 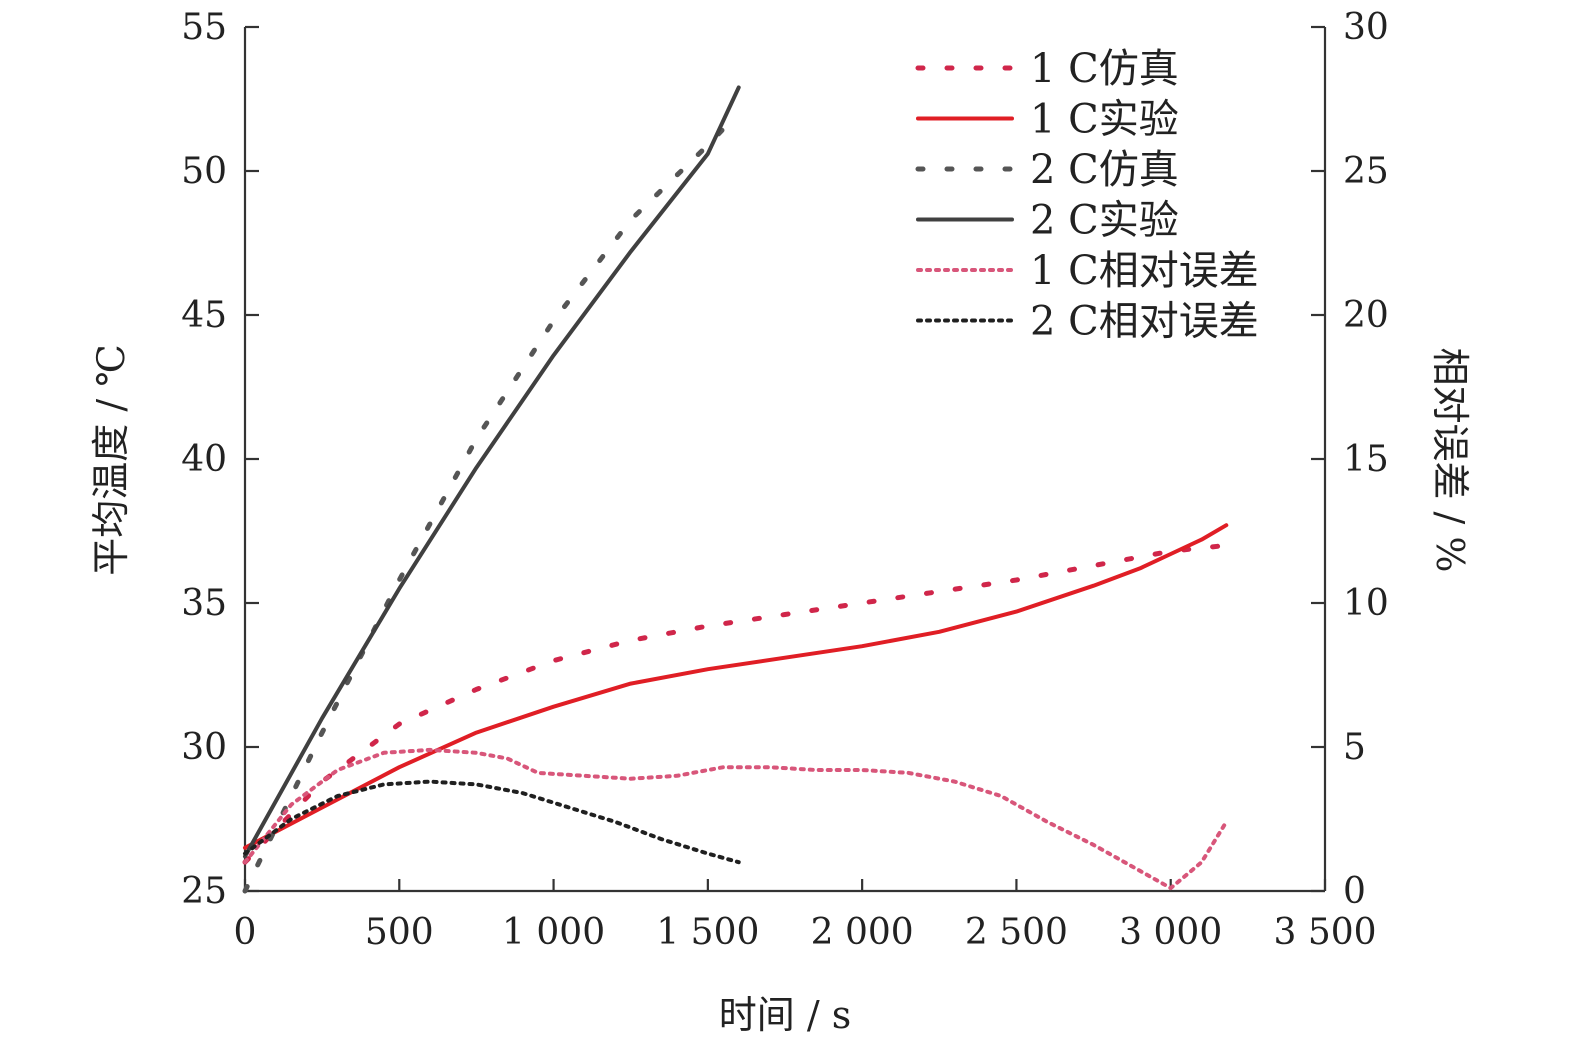 I want to click on y-right-tick-label: 5, so click(x=1354, y=747).